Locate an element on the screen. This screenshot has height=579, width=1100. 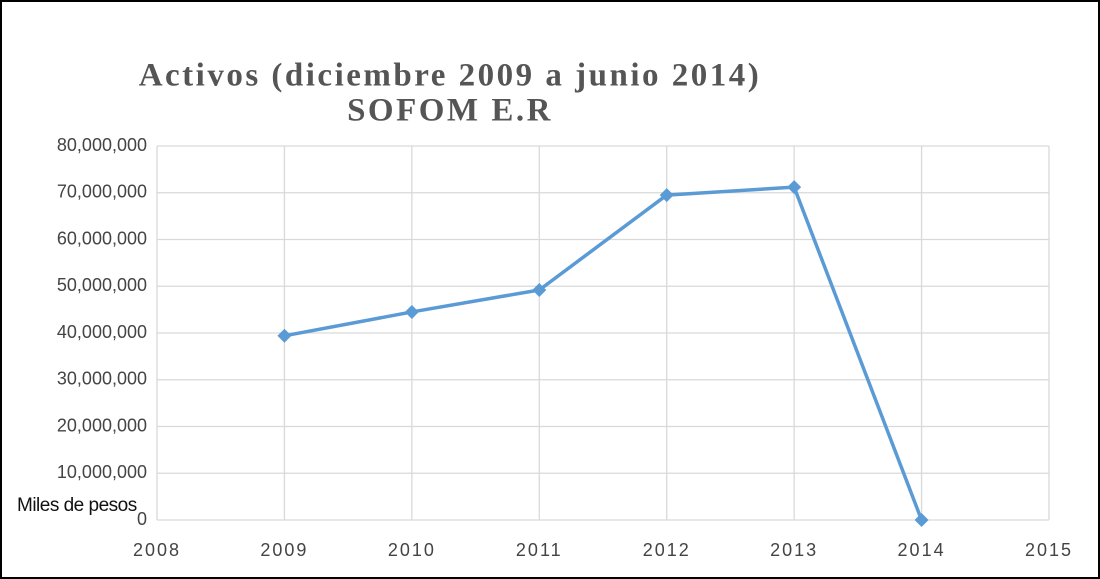
x-tick-label: 2011 is located at coordinates (539, 550).